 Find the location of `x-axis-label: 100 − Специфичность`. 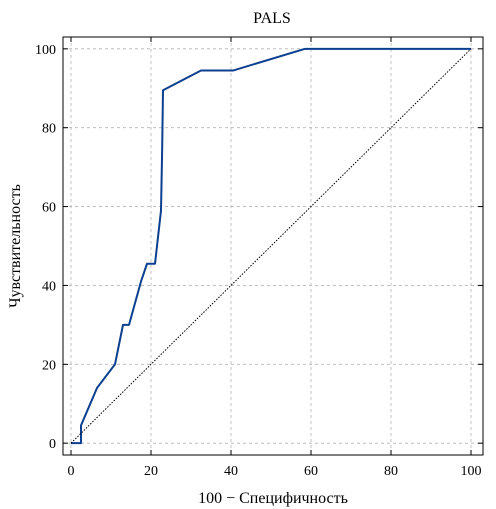

x-axis-label: 100 − Специфичность is located at coordinates (273, 498).